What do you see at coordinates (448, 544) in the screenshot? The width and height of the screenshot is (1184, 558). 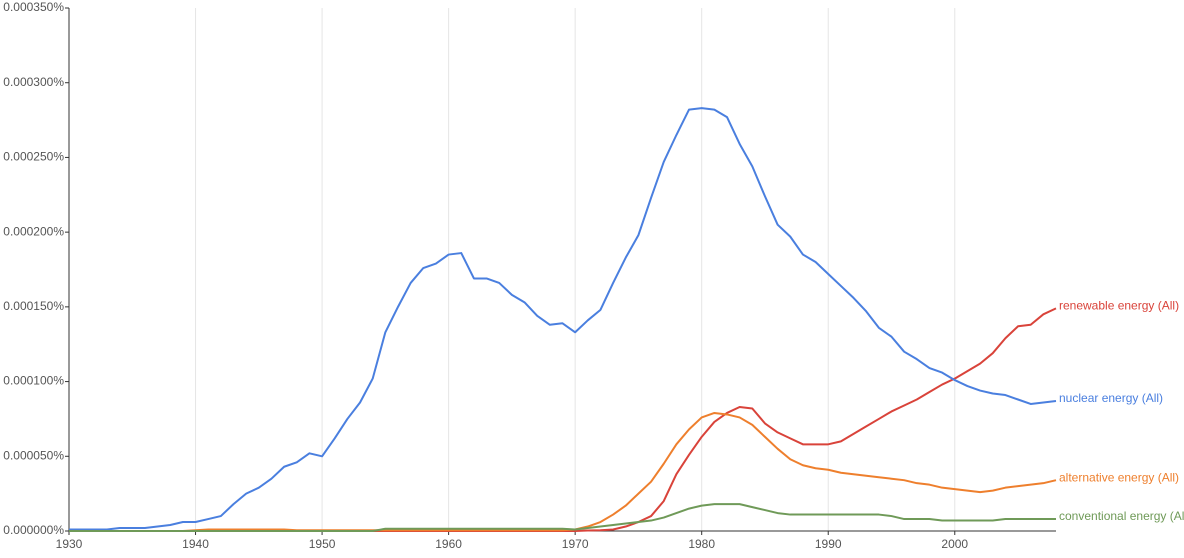 I see `x-tick-label: 1960` at bounding box center [448, 544].